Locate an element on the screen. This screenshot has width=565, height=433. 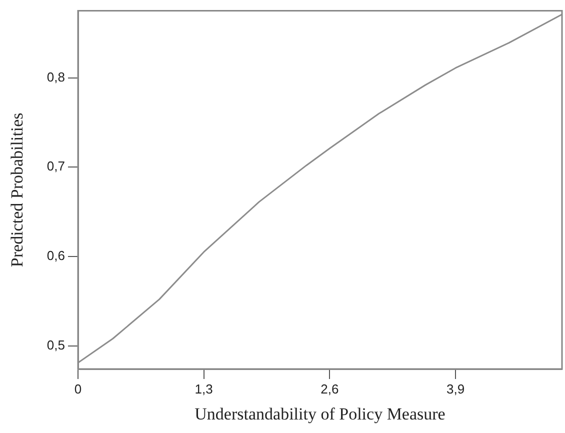
x-tick-label: 1,3 is located at coordinates (203, 388).